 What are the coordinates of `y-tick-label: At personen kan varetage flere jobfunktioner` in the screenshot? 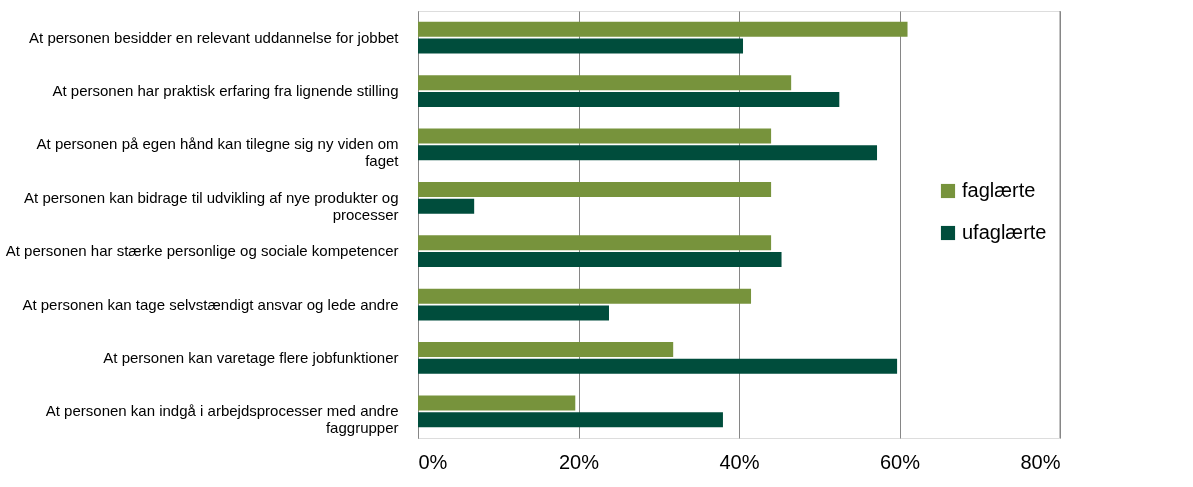 It's located at (251, 357).